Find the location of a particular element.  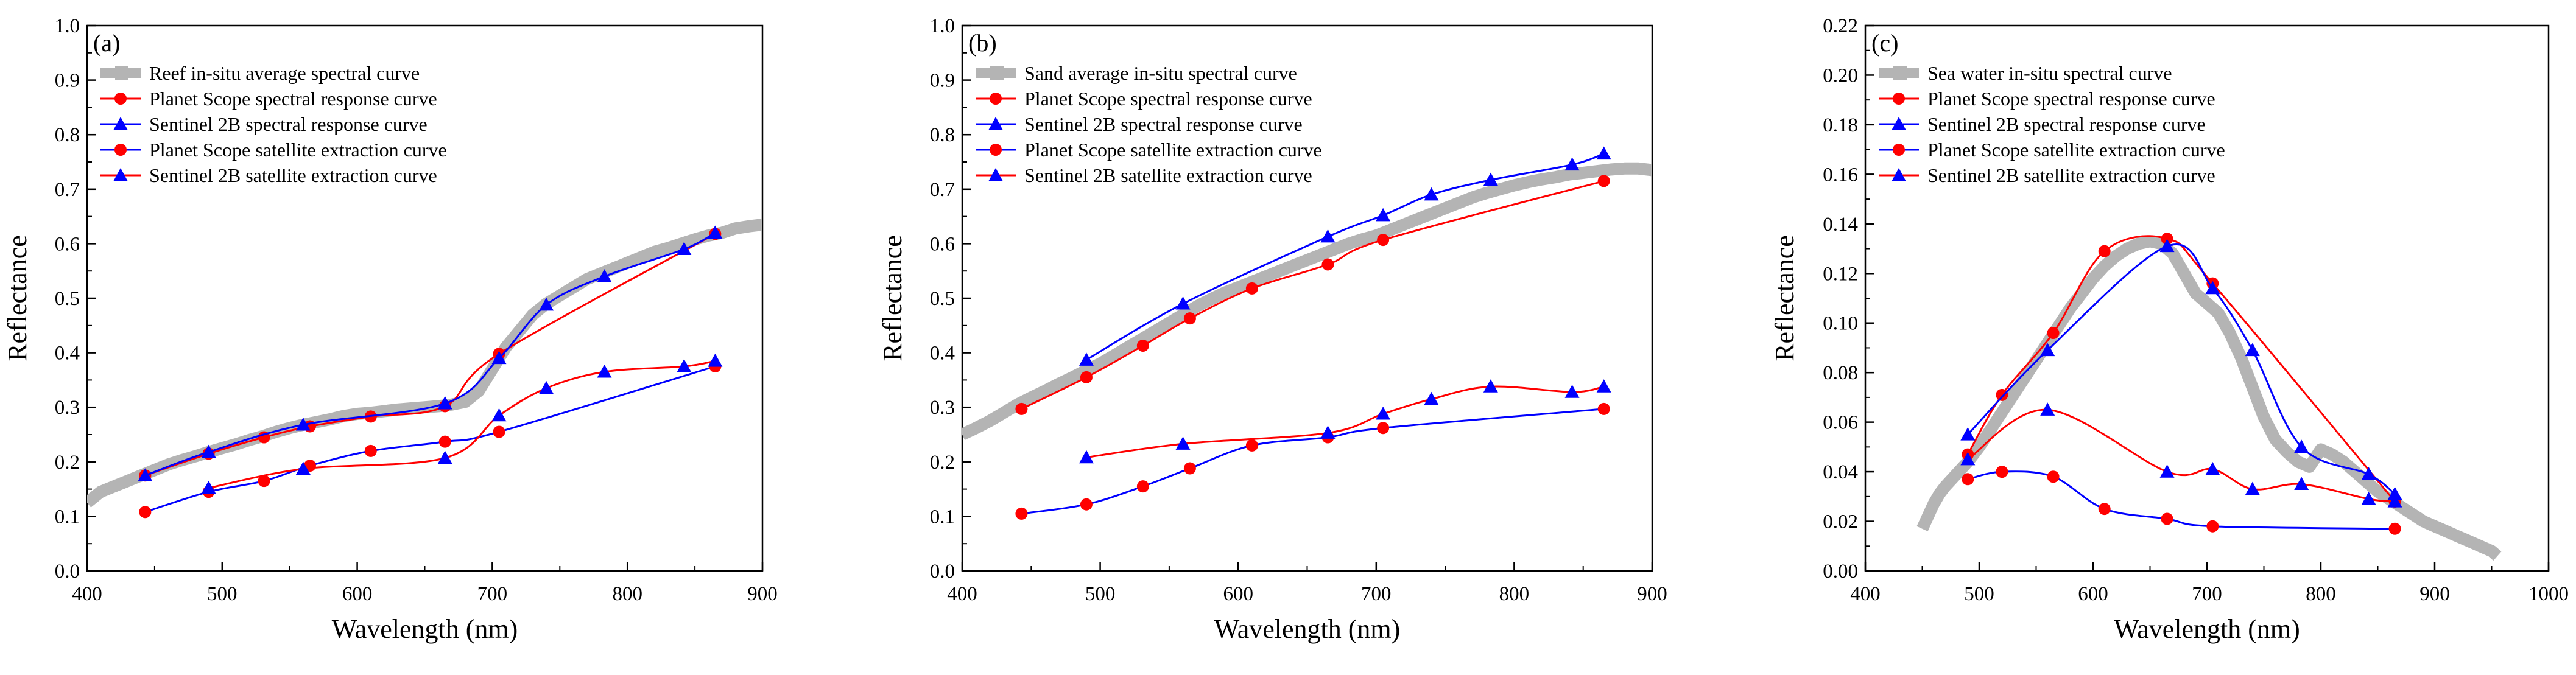

y-tick-label: 0.12 is located at coordinates (1840, 274).